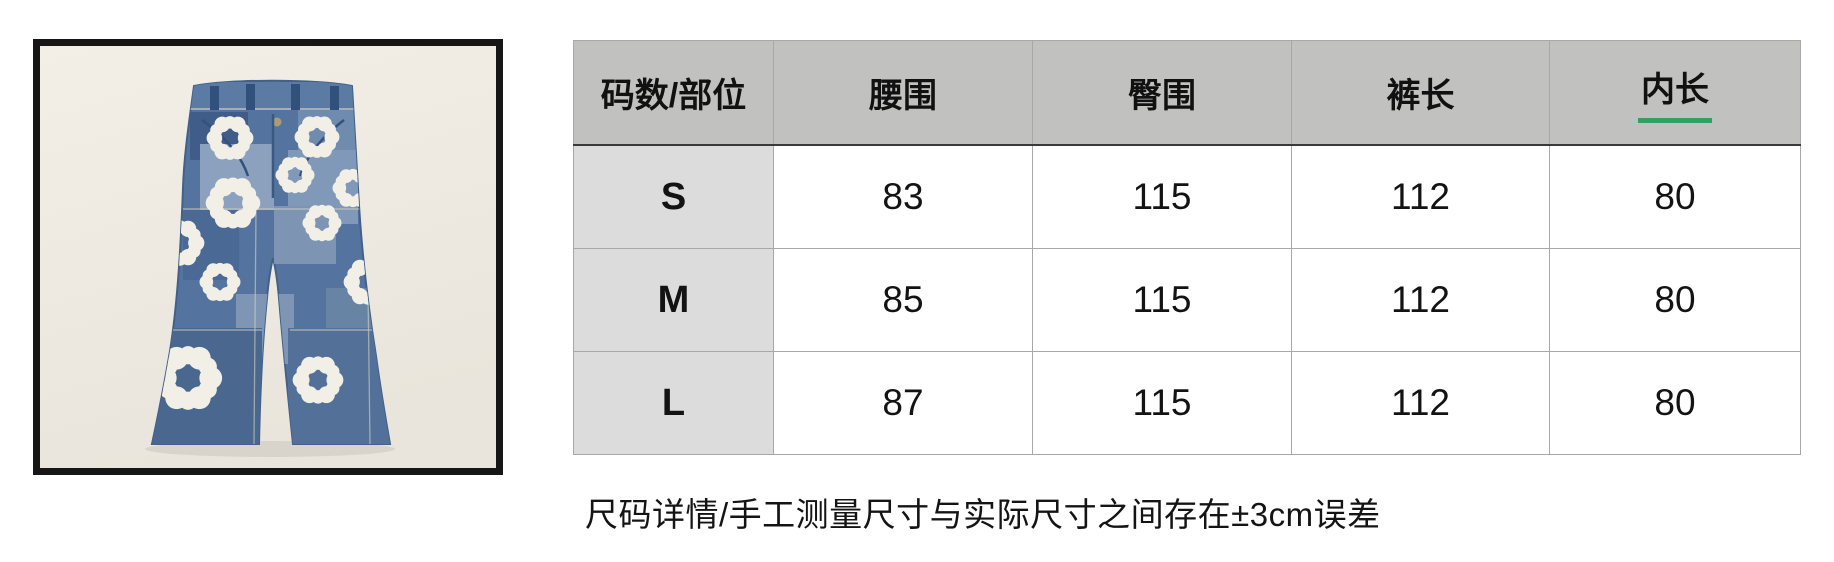  Describe the element at coordinates (1675, 300) in the screenshot. I see `cell-m-inseam: 80` at that location.